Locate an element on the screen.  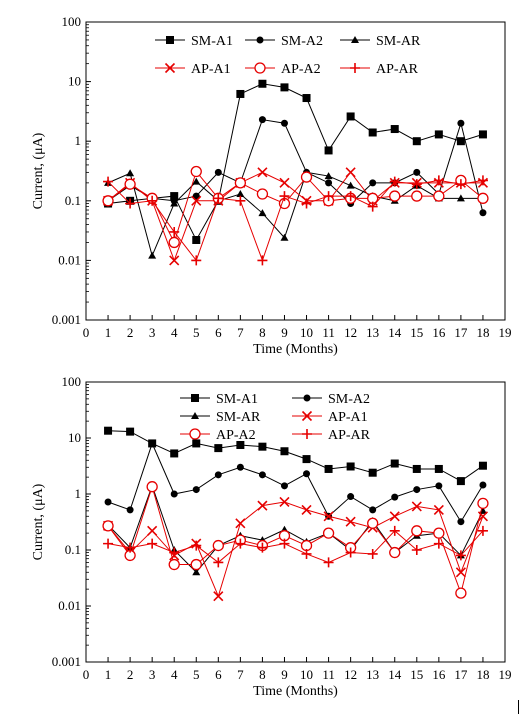
bottom-x-tick-label: 13 is located at coordinates (372, 674).